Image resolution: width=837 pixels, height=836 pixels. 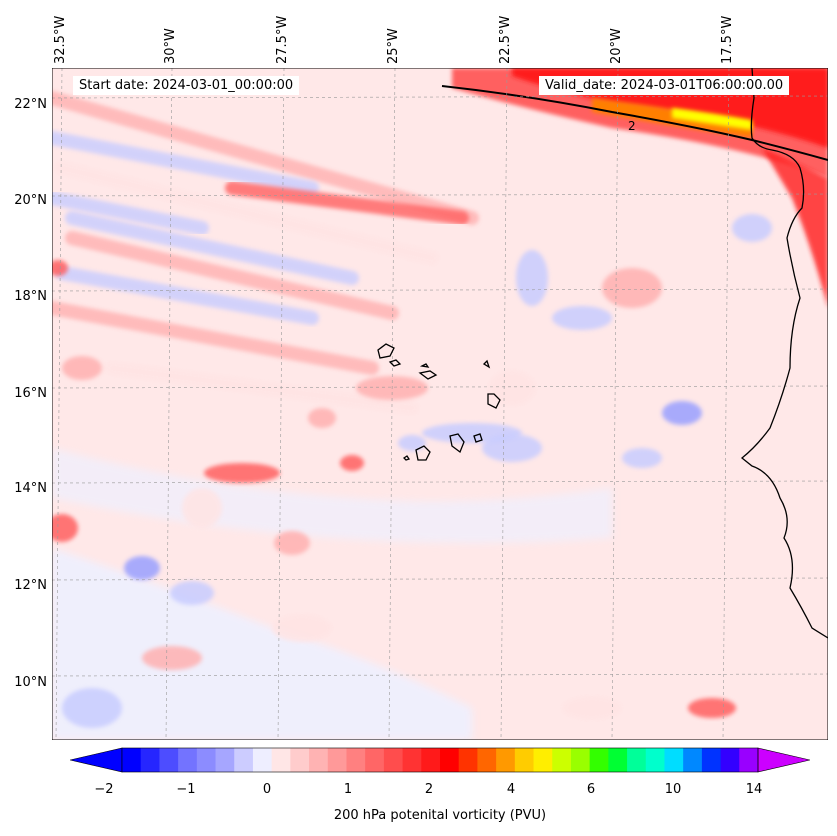 I want to click on longitude-label: 27.5°W, so click(x=282, y=39).